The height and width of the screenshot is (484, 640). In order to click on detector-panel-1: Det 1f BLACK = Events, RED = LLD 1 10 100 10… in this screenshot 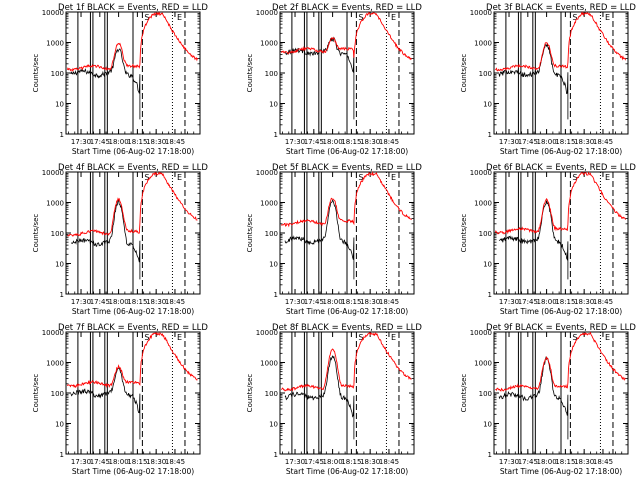, I will do `click(120, 79)`.